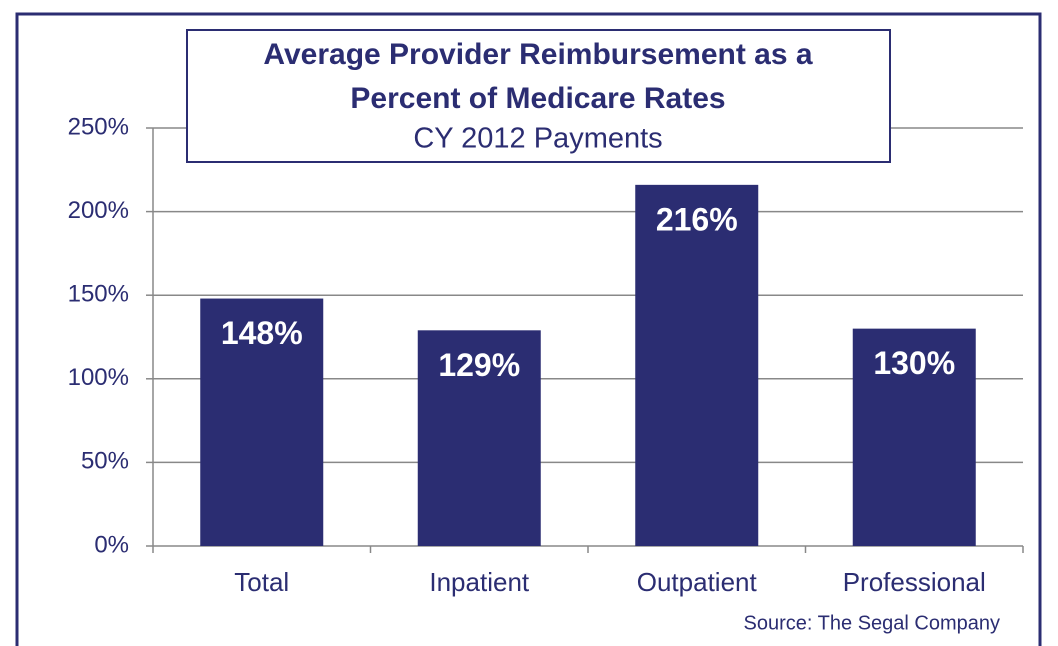 This screenshot has width=1058, height=646. Describe the element at coordinates (697, 219) in the screenshot. I see `value-label: 216%` at that location.